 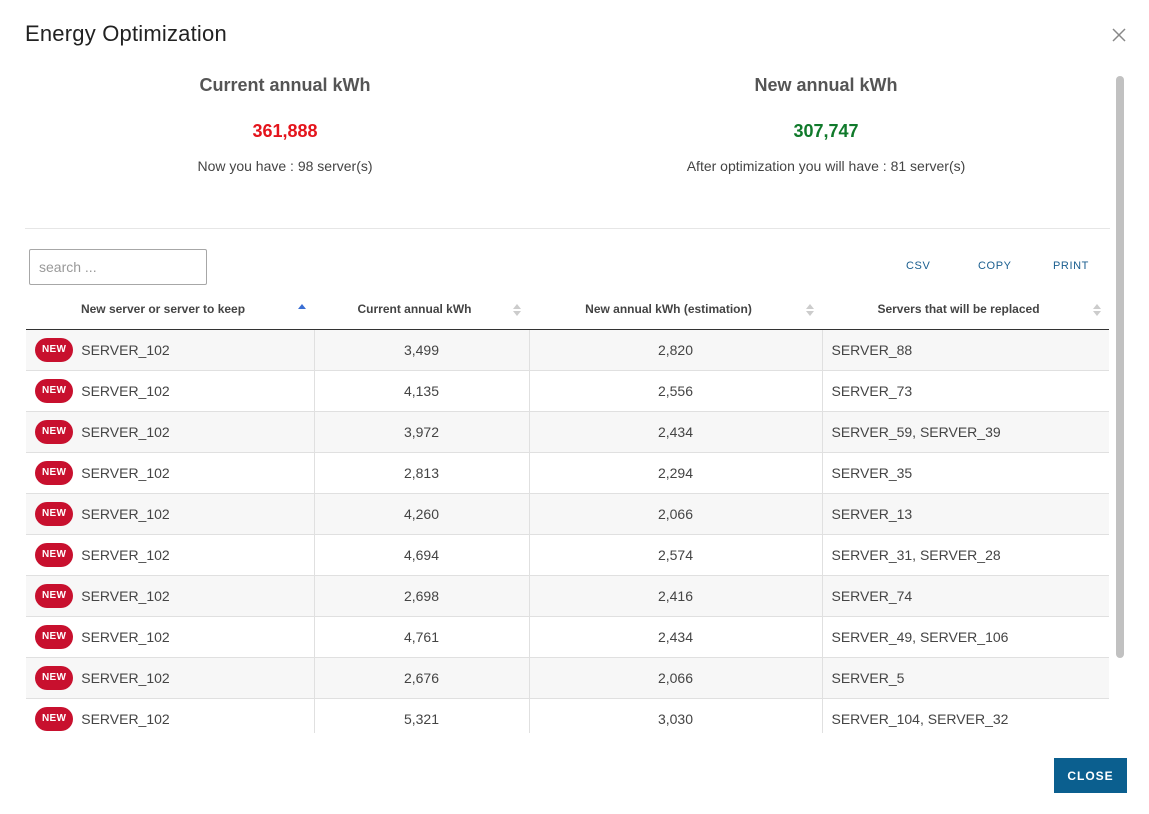 I want to click on table-row: NEW SERVER_102 4,260 2,066 SERVER_13, so click(x=567, y=514).